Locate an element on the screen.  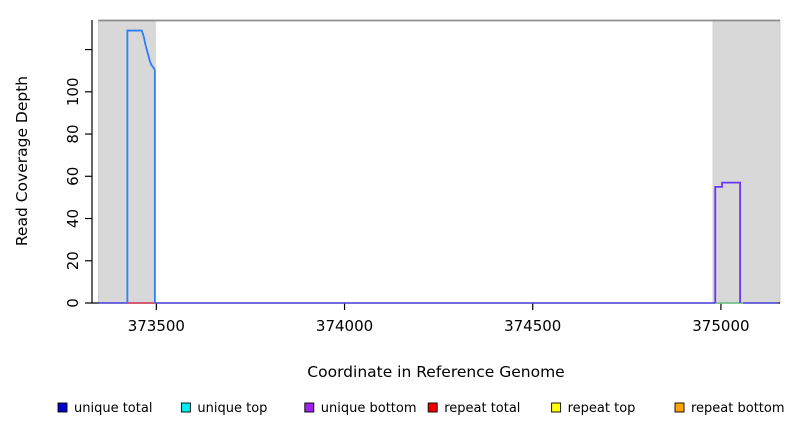
legend-swatch-repeat-bottom is located at coordinates (679, 407).